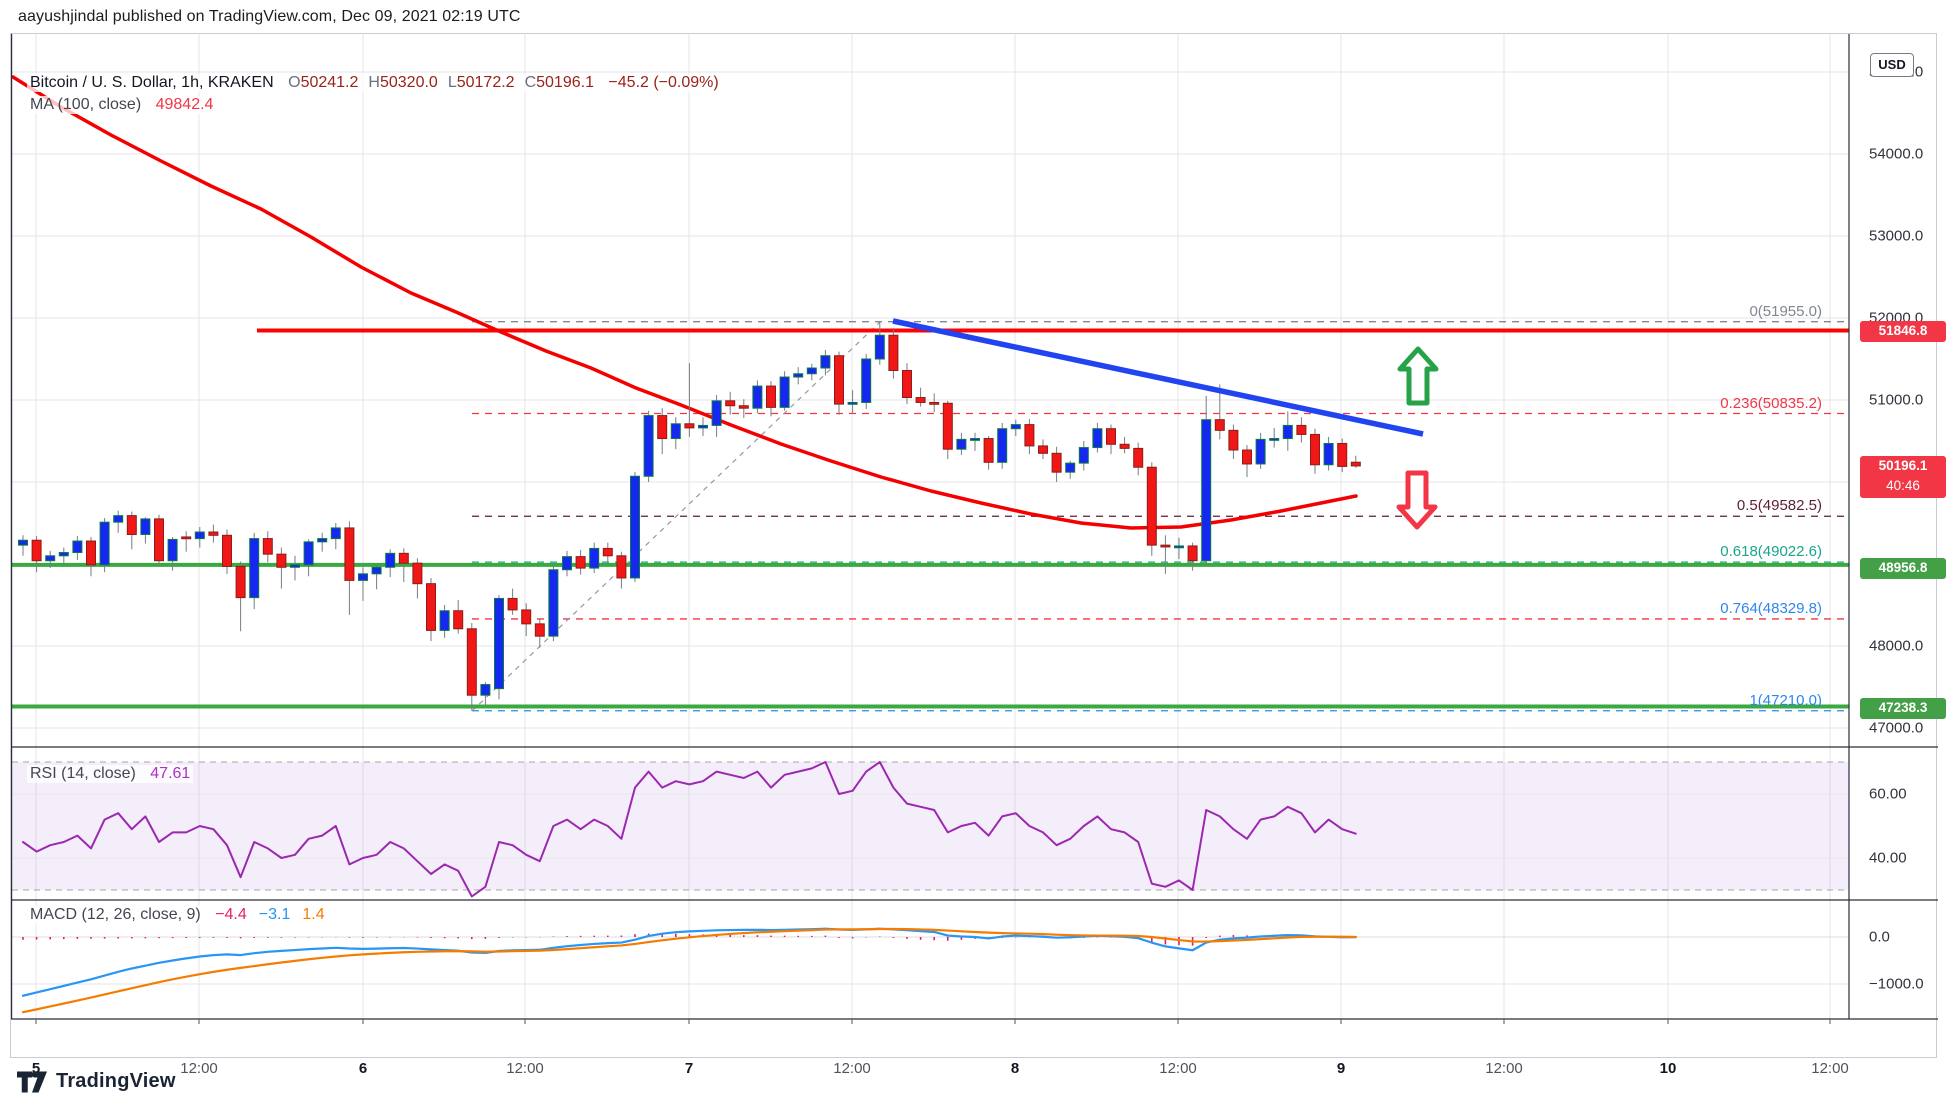 Image resolution: width=1950 pixels, height=1113 pixels. What do you see at coordinates (689, 1068) in the screenshot?
I see `time-axis-label: 7` at bounding box center [689, 1068].